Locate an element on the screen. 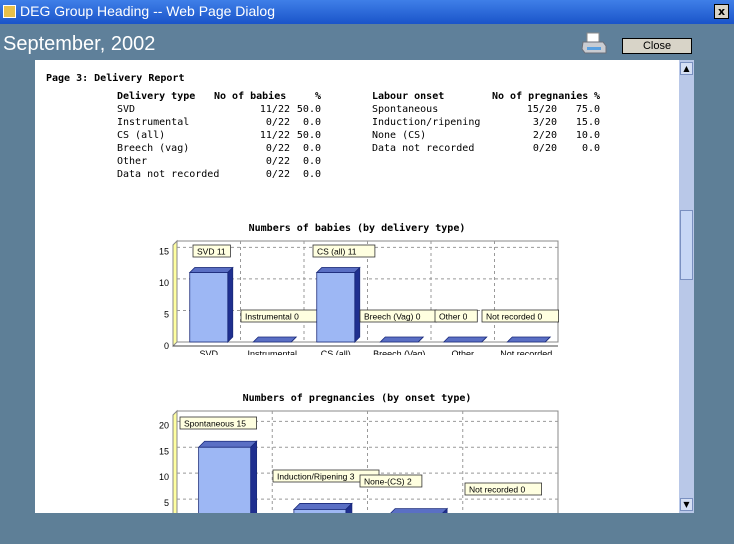  delivery-type-cell: Instrumental is located at coordinates (153, 122).